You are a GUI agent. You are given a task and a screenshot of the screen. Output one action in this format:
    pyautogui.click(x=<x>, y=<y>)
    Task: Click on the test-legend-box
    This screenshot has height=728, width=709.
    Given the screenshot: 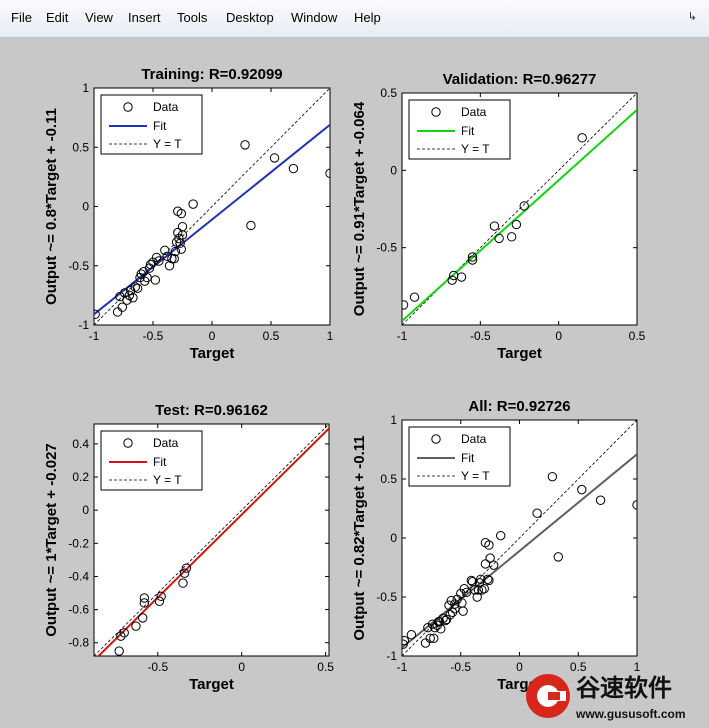 What is the action you would take?
    pyautogui.click(x=151, y=460)
    